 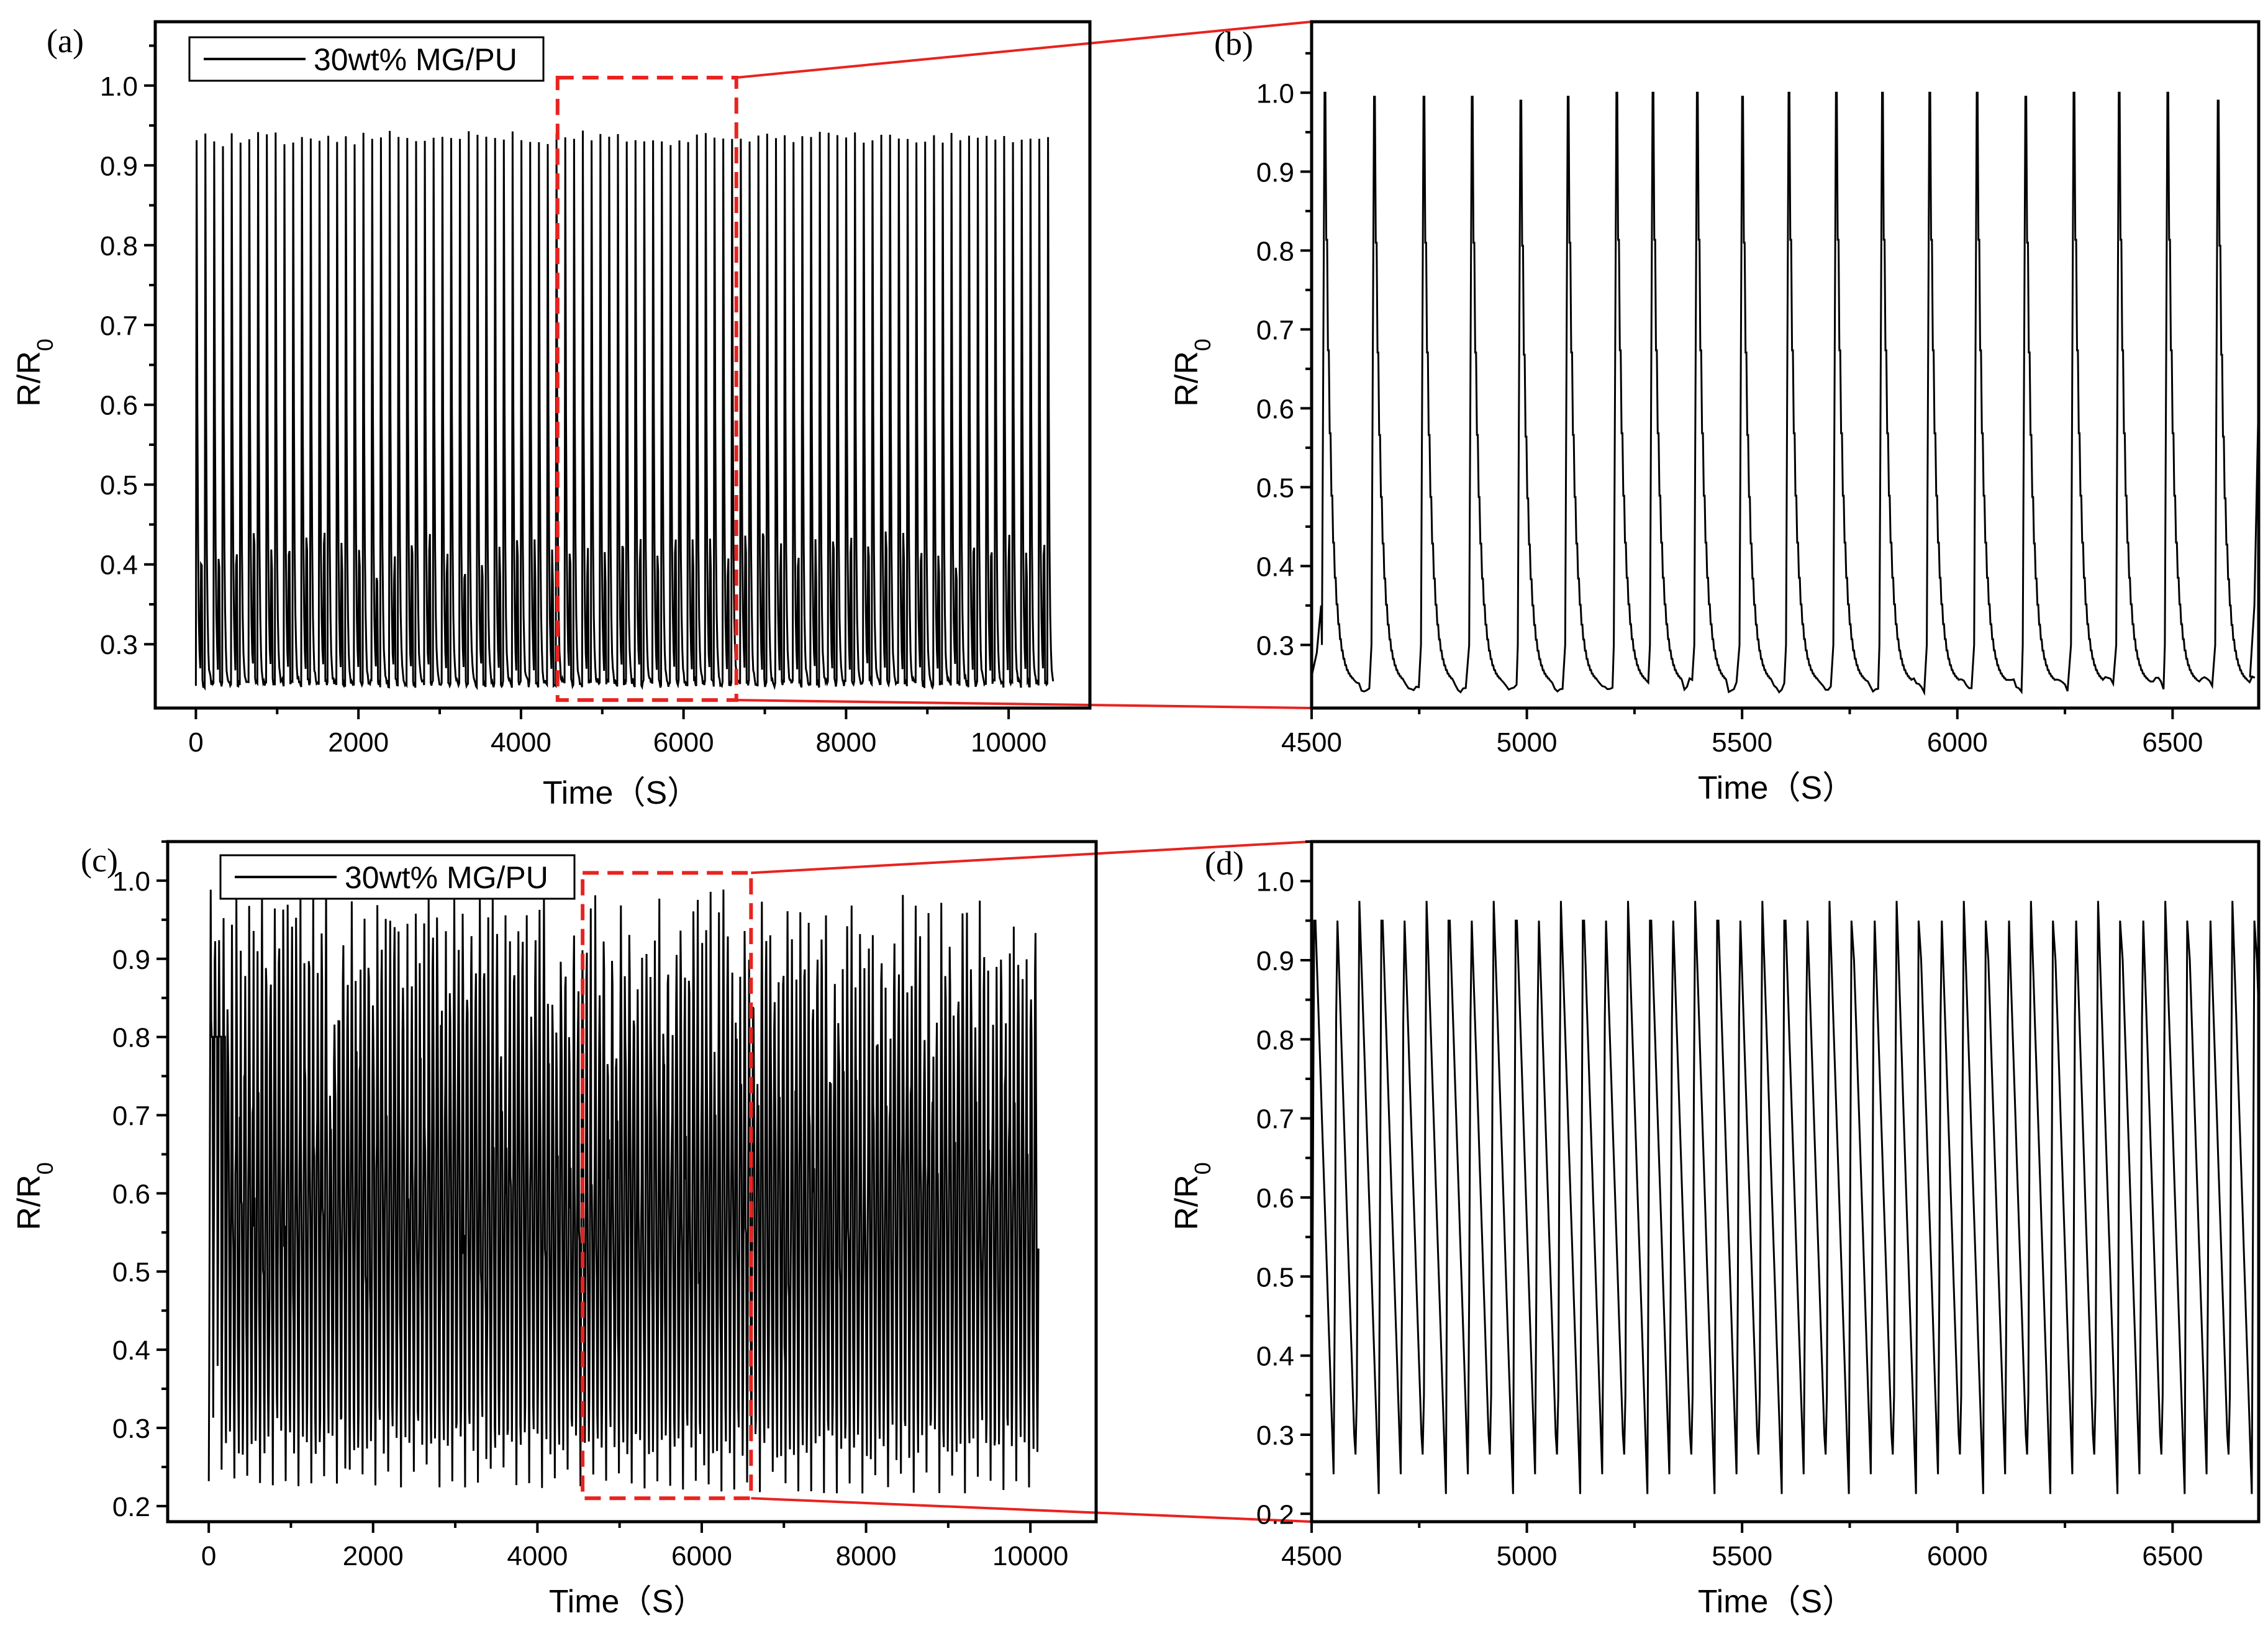 What do you see at coordinates (1192, 373) in the screenshot?
I see `y-axis-title-b: R/R0` at bounding box center [1192, 373].